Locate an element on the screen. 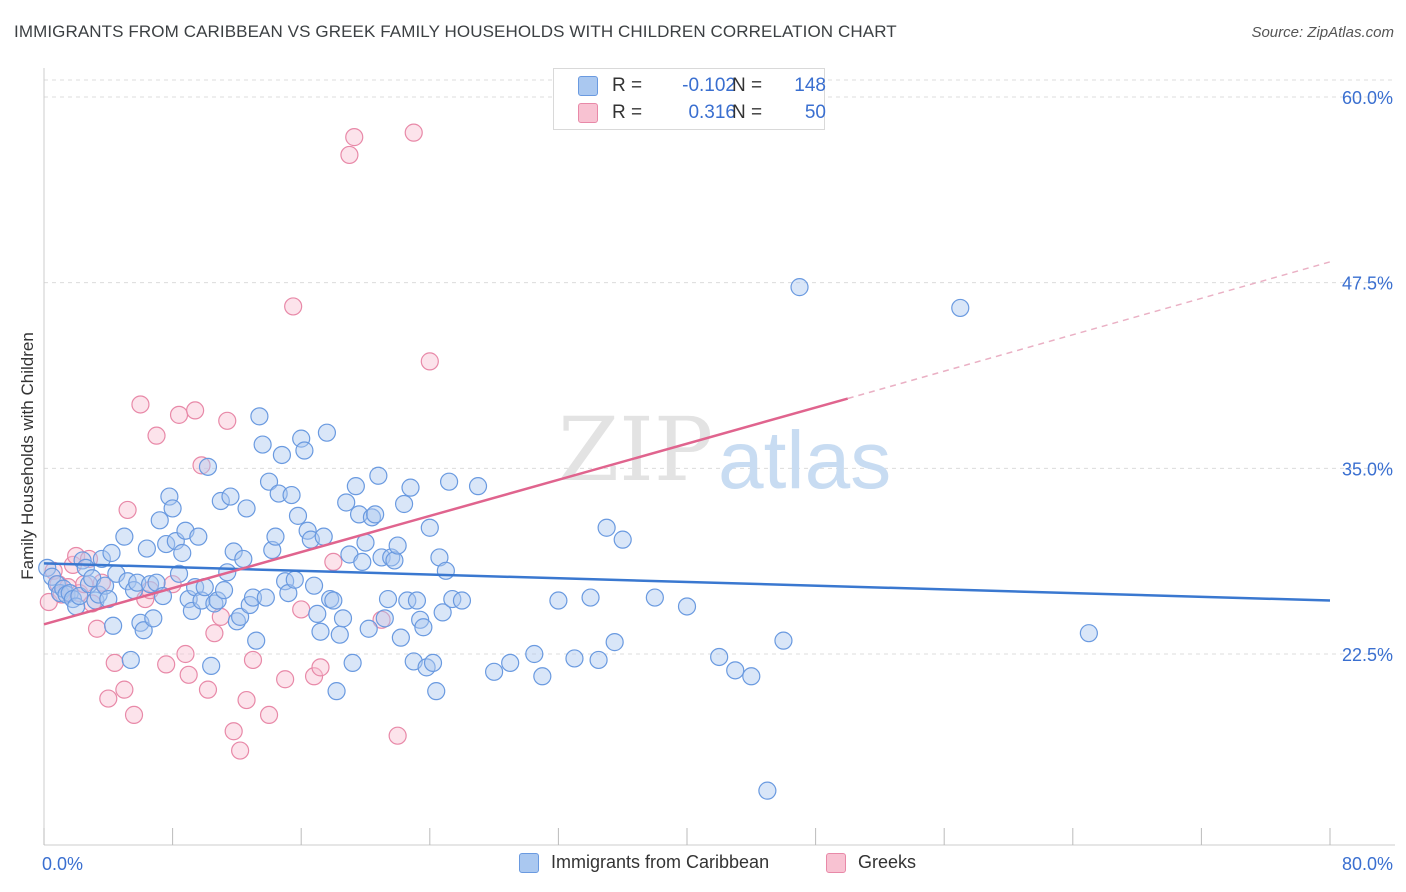  stats-legend-box: R = -0.102 N = 148 R = 0.316 N = 50 is located at coordinates (689, 99).